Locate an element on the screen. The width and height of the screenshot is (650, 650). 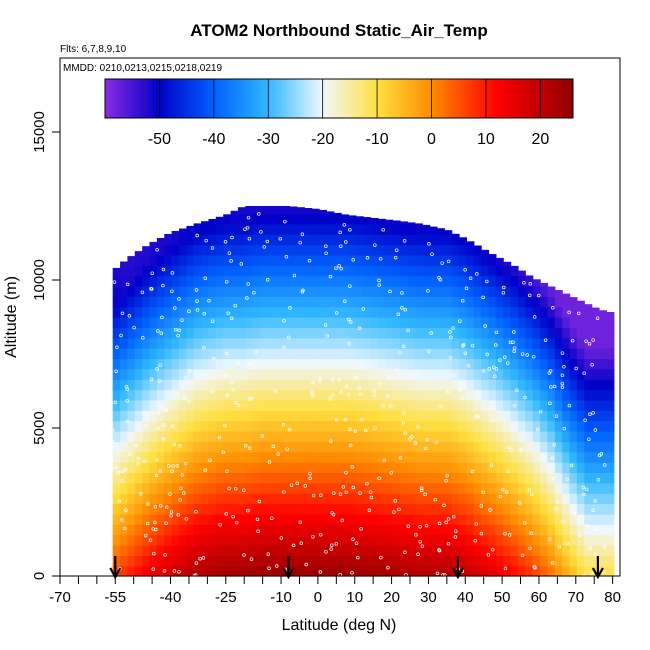
profile-markers is located at coordinates (356, 568).